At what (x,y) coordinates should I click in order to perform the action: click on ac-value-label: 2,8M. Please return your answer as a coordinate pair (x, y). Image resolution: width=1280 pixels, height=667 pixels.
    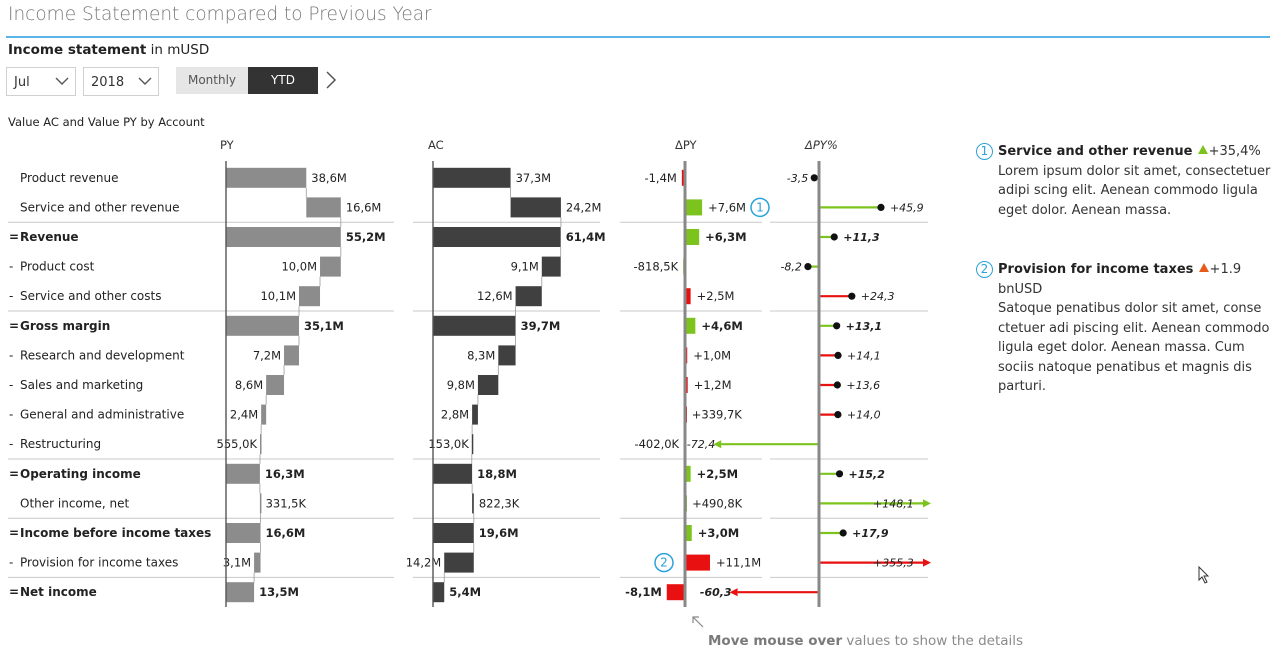
    Looking at the image, I should click on (455, 415).